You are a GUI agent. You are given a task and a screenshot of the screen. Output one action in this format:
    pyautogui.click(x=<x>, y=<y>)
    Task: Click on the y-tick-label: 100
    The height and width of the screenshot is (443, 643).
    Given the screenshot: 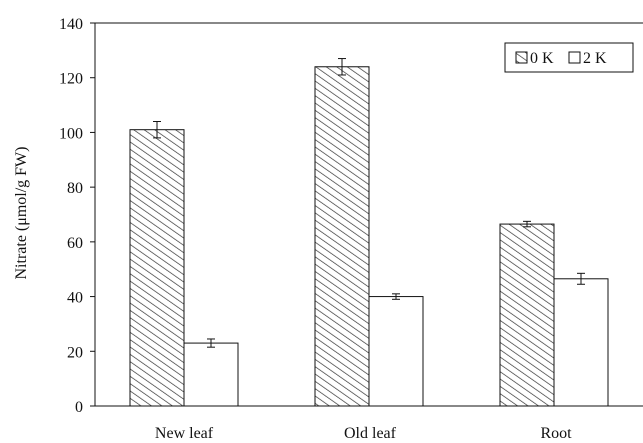 What is the action you would take?
    pyautogui.click(x=71, y=133)
    